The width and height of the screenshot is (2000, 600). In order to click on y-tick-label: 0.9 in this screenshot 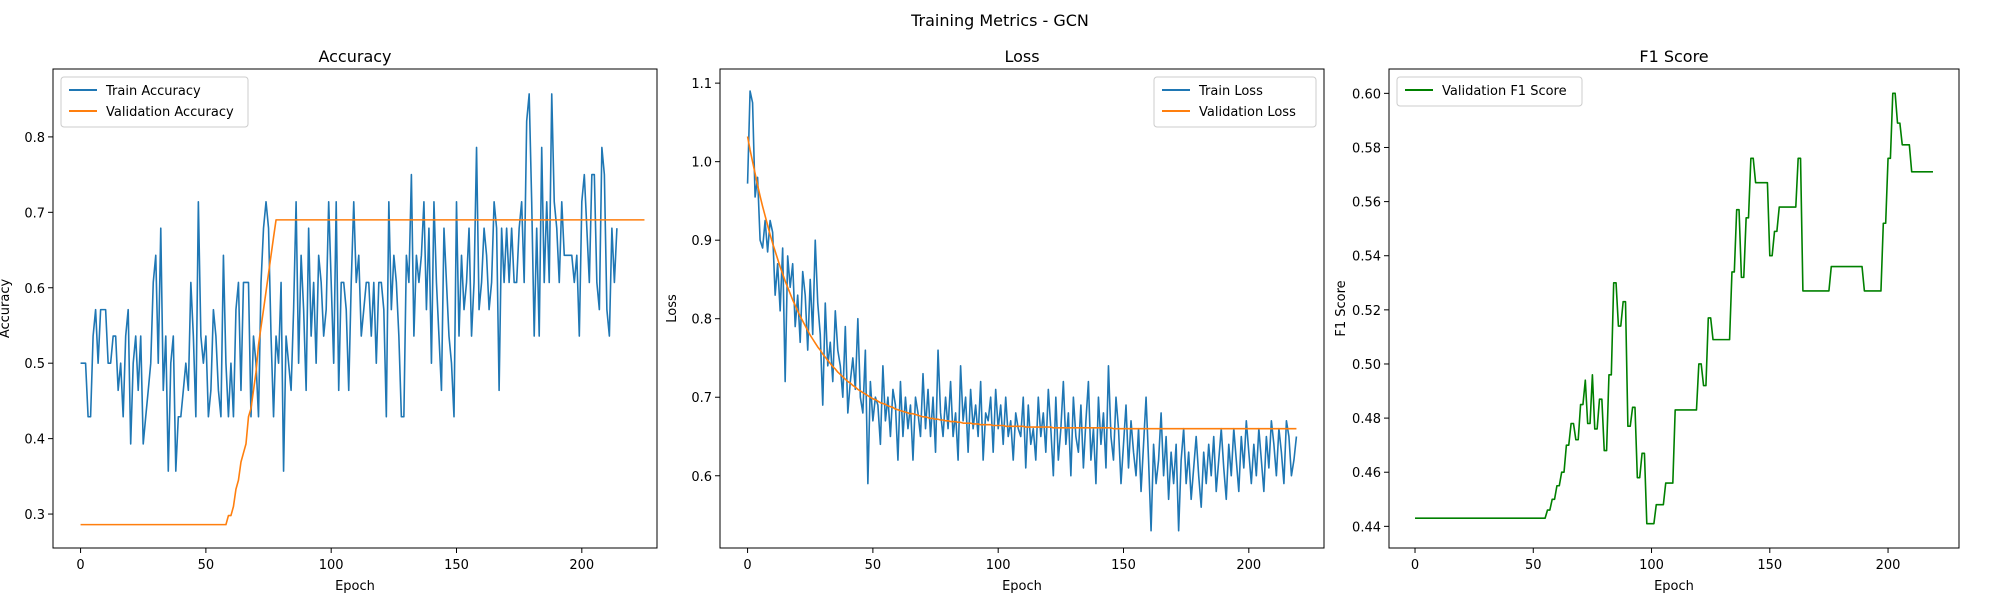, I will do `click(701, 241)`.